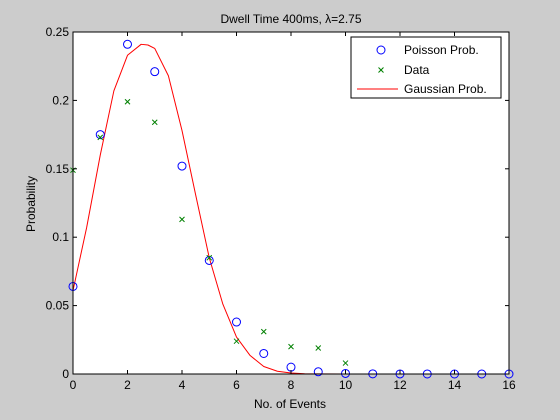  What do you see at coordinates (127, 385) in the screenshot?
I see `x-tick-label: 2` at bounding box center [127, 385].